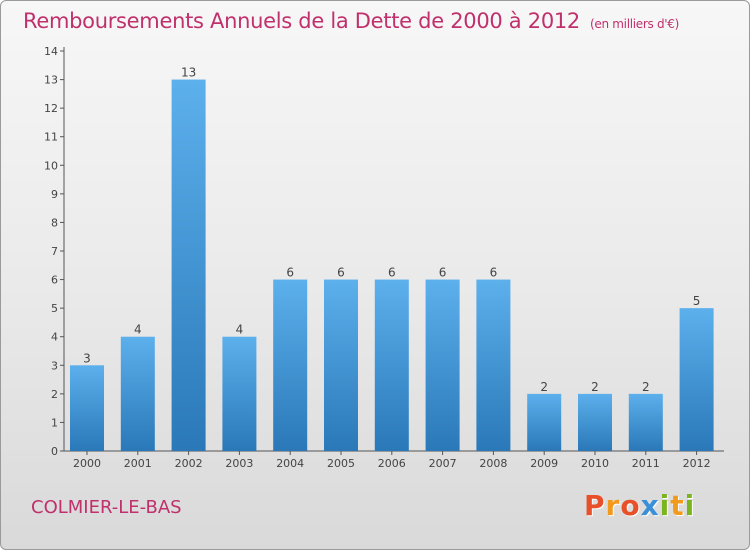  I want to click on bar-value-label: 3, so click(87, 358).